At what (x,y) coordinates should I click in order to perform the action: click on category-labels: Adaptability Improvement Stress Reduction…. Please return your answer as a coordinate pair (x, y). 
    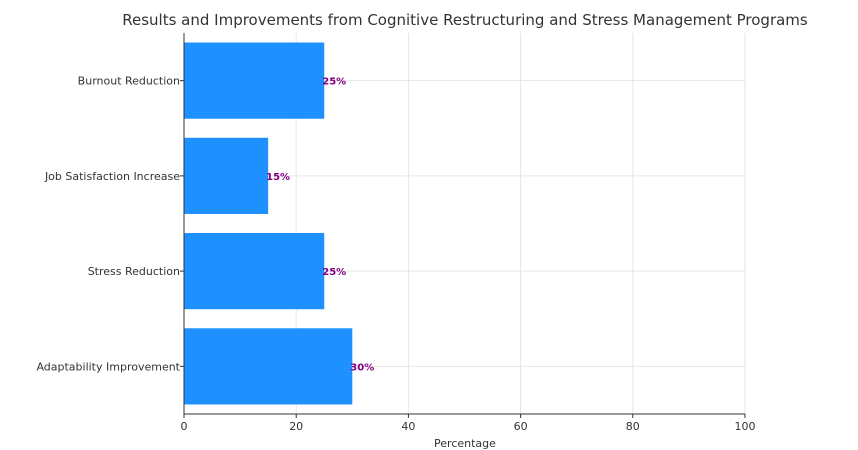
    Looking at the image, I should click on (110, 224).